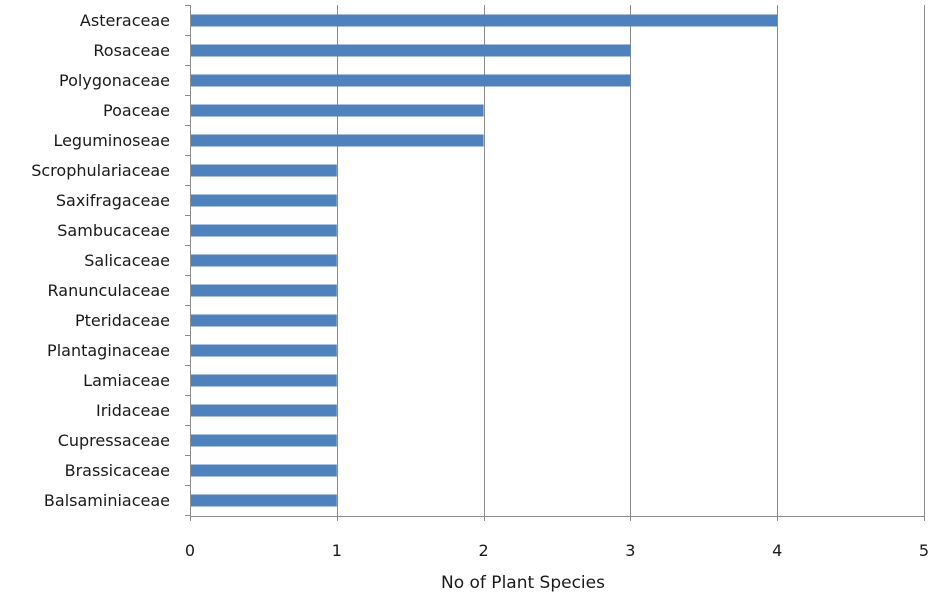 Image resolution: width=931 pixels, height=594 pixels. I want to click on category-label: Scrophulariaceae, so click(100, 170).